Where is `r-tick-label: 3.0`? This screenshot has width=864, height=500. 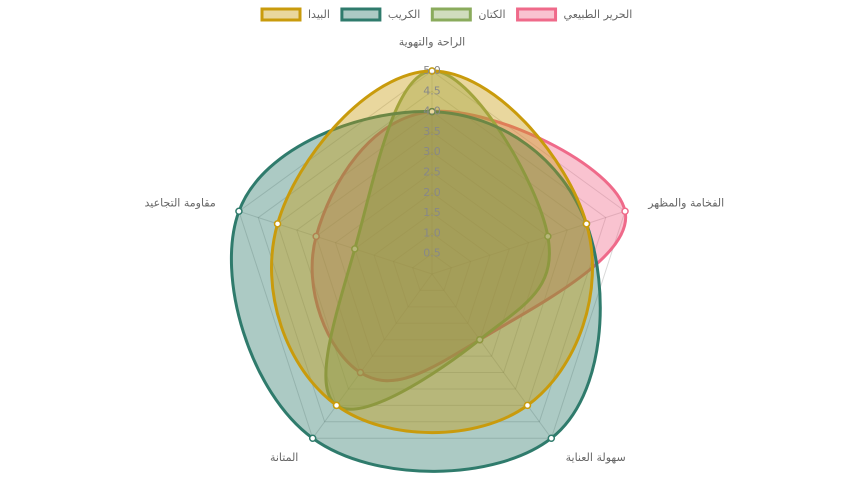 r-tick-label: 3.0 is located at coordinates (432, 151).